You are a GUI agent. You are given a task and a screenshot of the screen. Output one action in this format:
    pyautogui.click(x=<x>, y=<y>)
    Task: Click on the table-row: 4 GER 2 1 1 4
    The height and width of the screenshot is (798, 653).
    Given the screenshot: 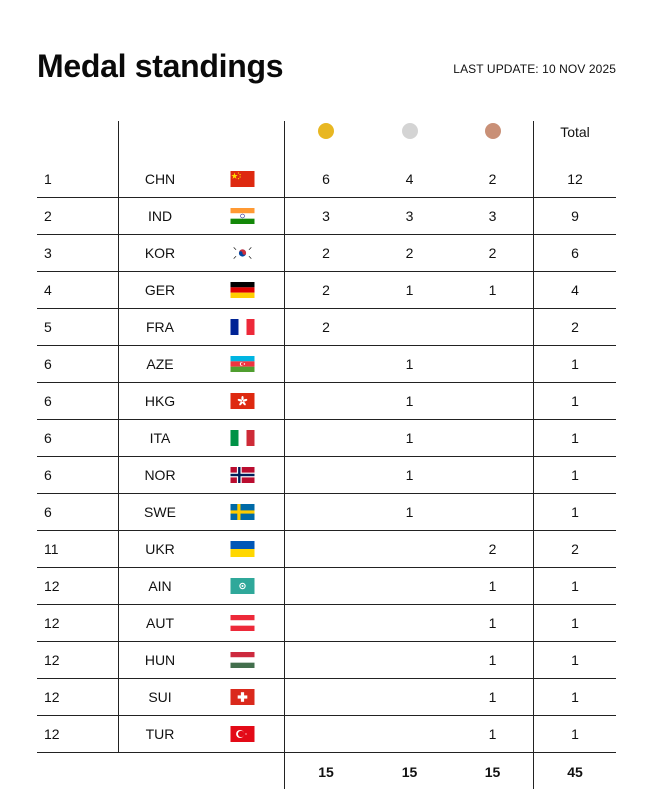 What is the action you would take?
    pyautogui.click(x=326, y=290)
    